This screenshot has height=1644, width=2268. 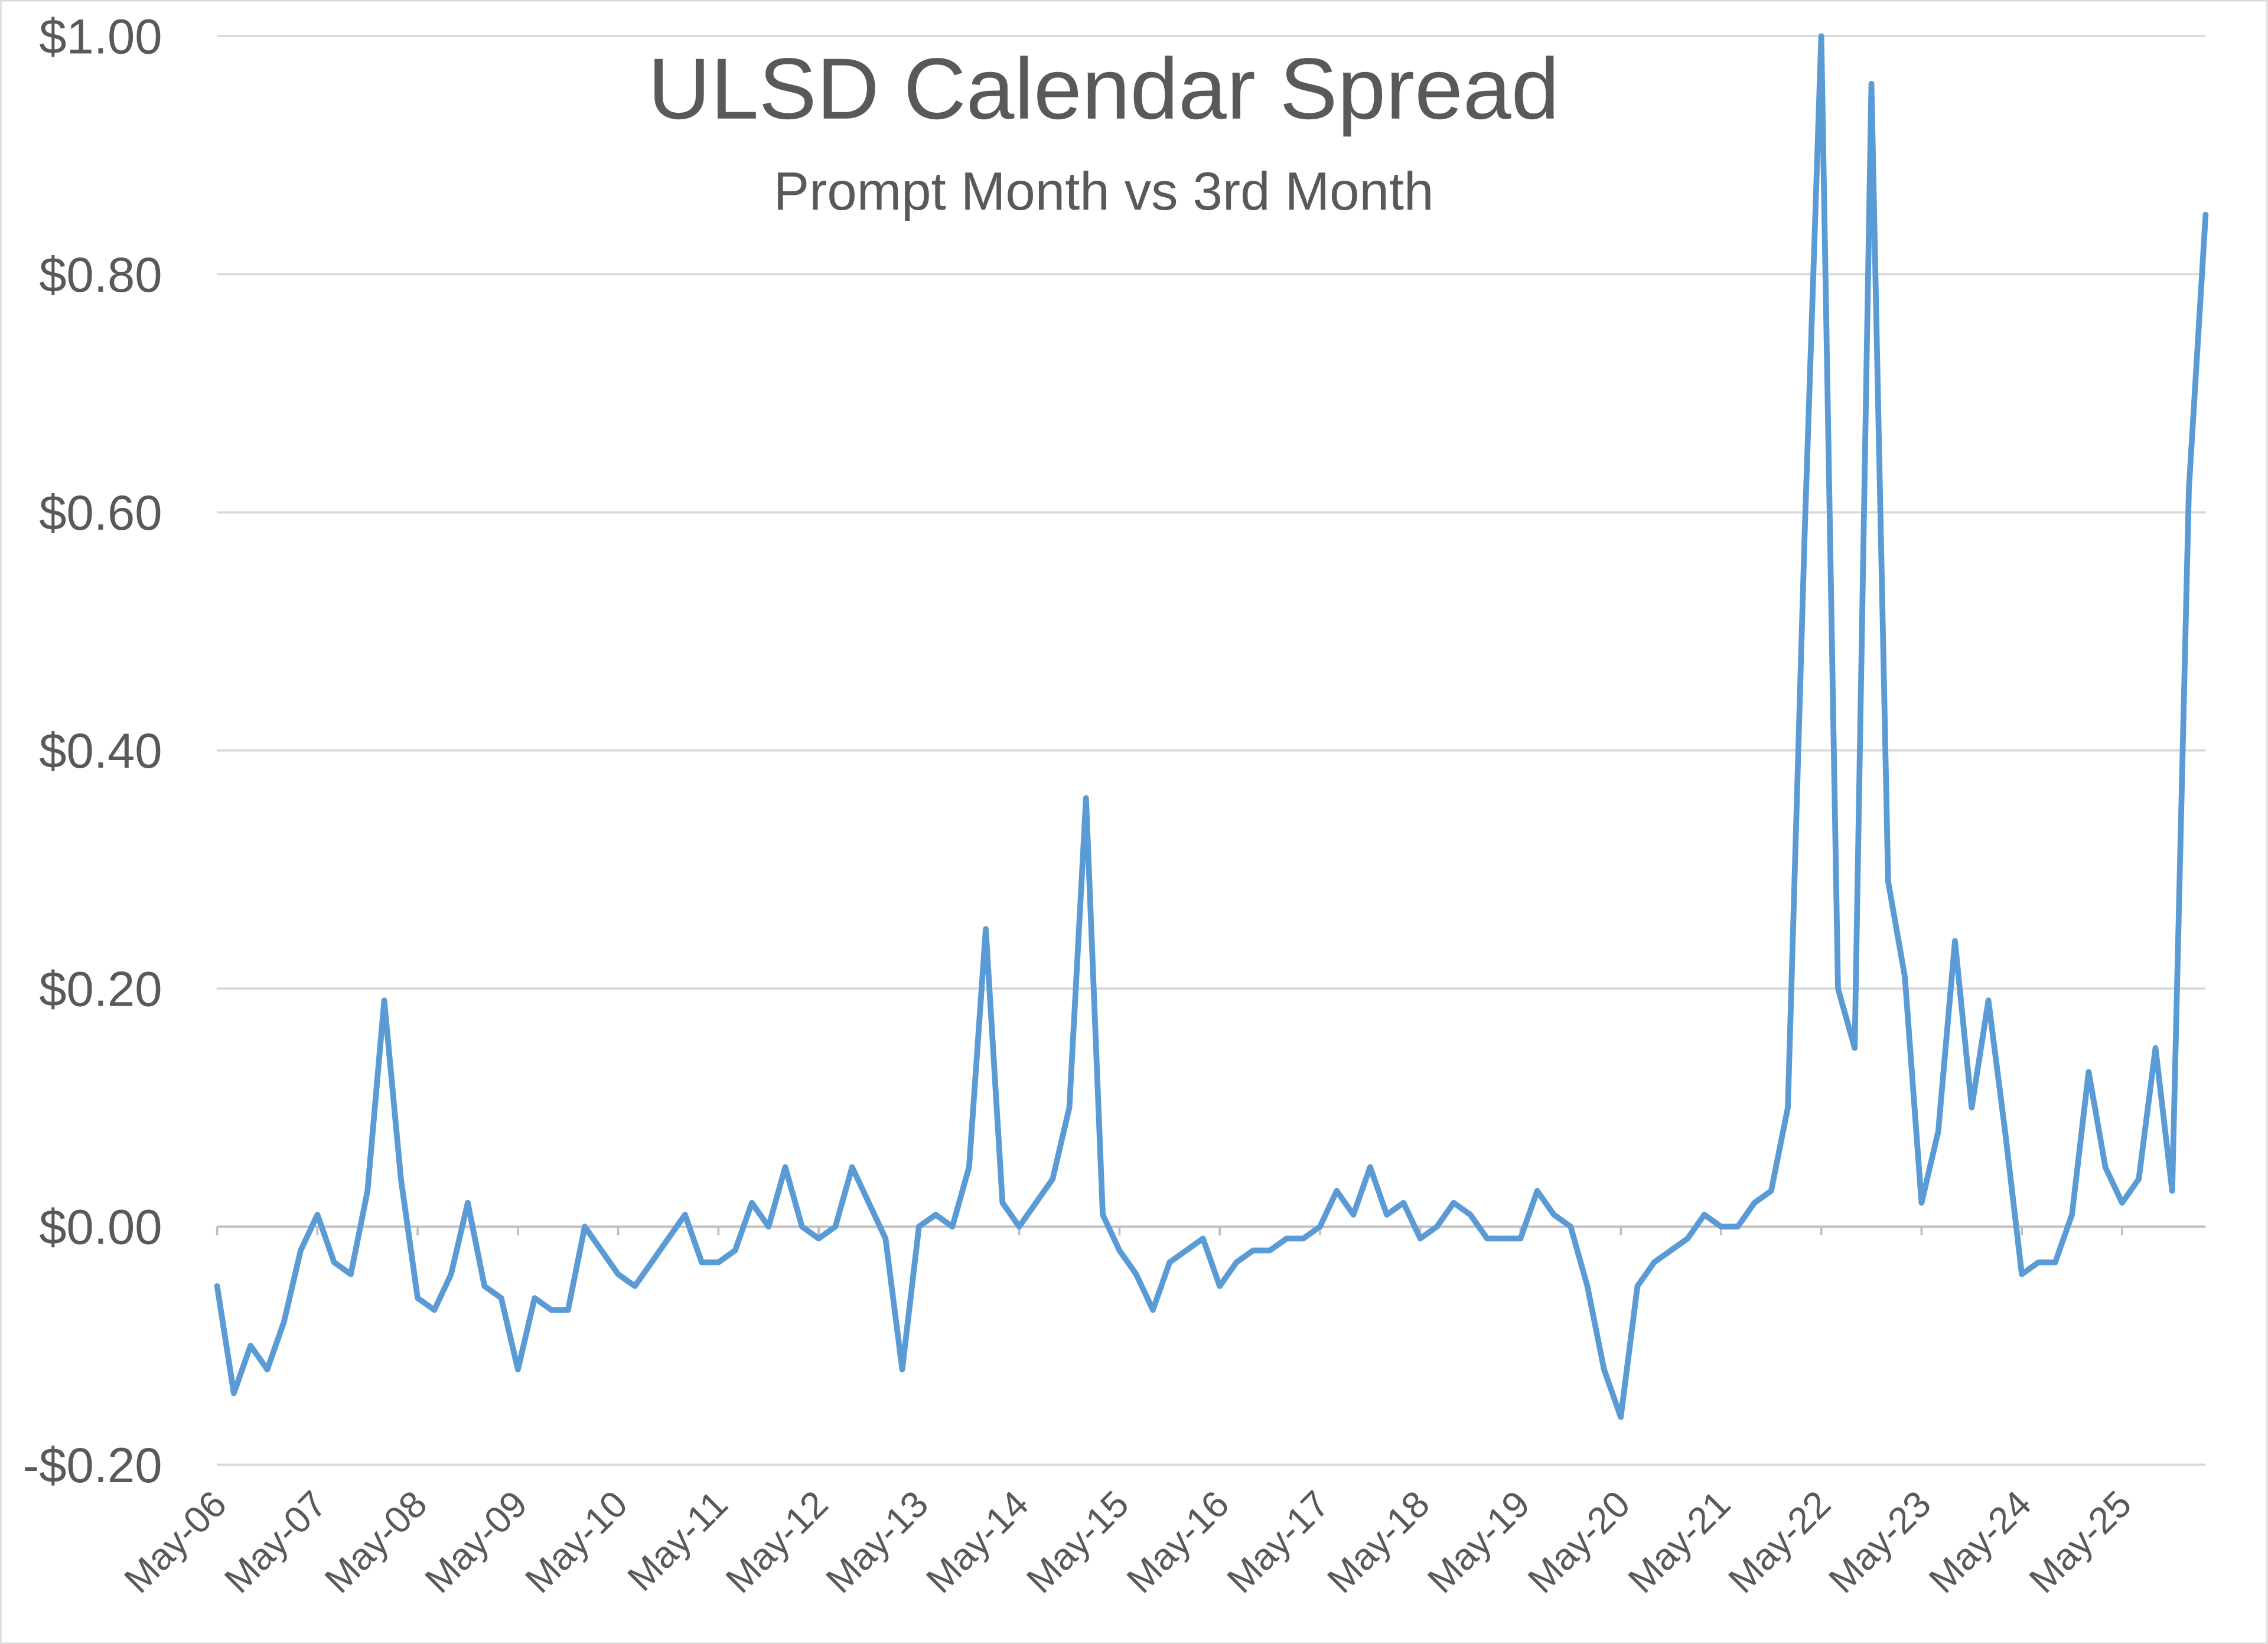 What do you see at coordinates (100, 988) in the screenshot?
I see `y-tick-label: $0.20` at bounding box center [100, 988].